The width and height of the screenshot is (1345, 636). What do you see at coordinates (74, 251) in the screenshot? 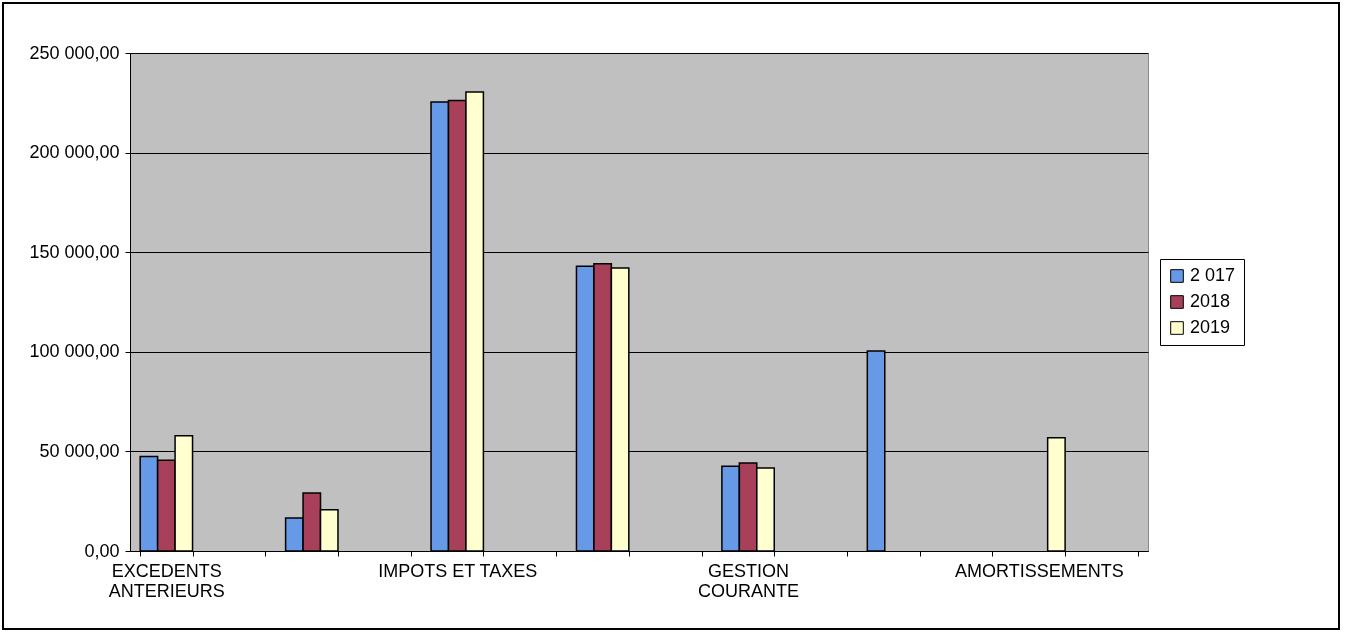
I see `y-tick-label: 150 000,00` at bounding box center [74, 251].